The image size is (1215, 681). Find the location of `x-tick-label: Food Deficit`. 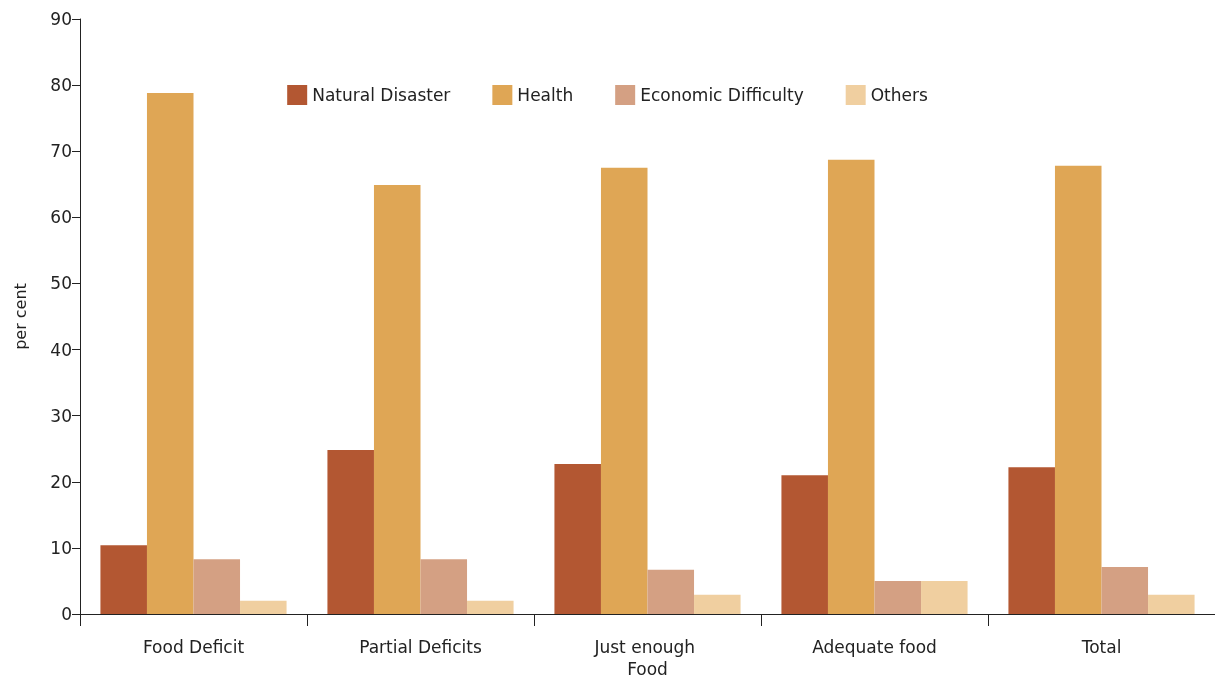

x-tick-label: Food Deficit is located at coordinates (193, 647).